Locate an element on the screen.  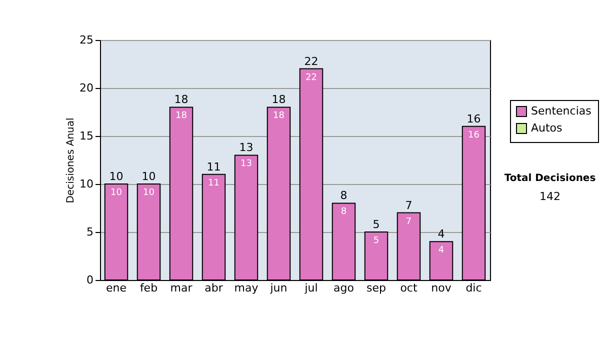
x-tick-label: ago is located at coordinates (344, 288).